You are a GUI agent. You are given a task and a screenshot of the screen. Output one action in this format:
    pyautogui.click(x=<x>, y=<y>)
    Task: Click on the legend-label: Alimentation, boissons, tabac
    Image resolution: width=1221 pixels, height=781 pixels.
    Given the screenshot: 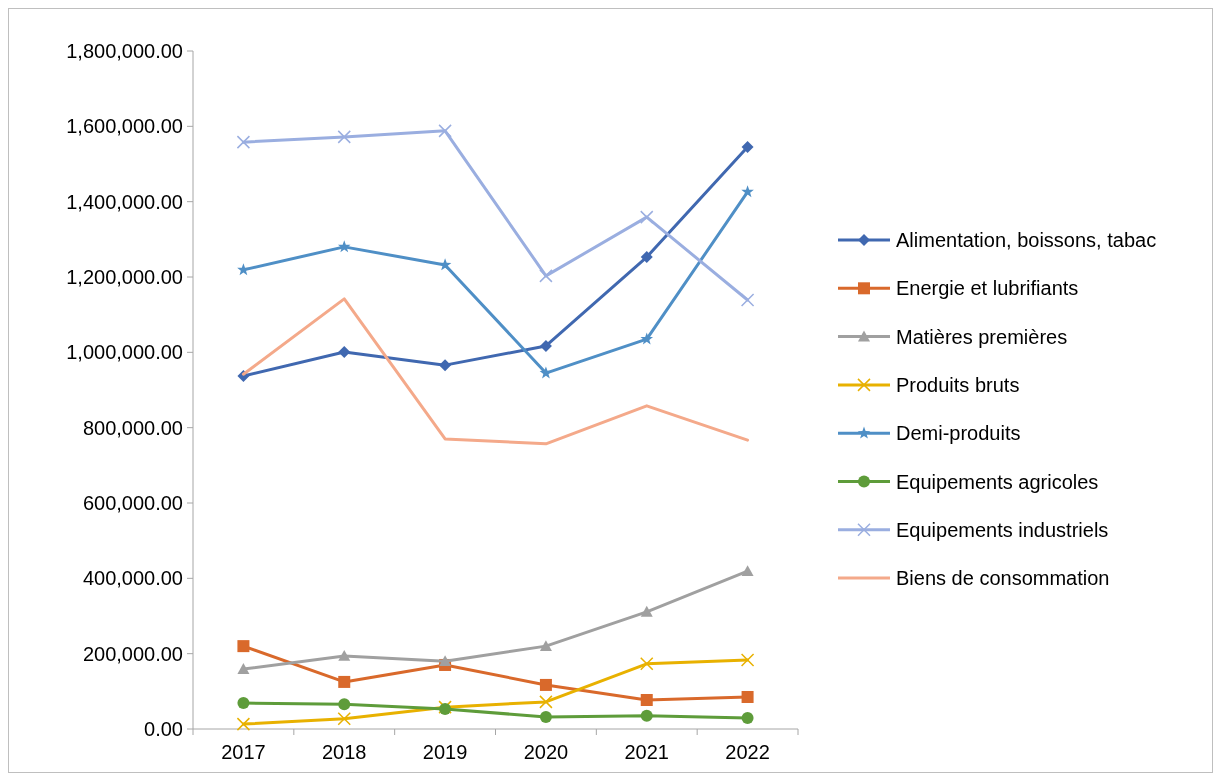 What is the action you would take?
    pyautogui.click(x=1026, y=240)
    